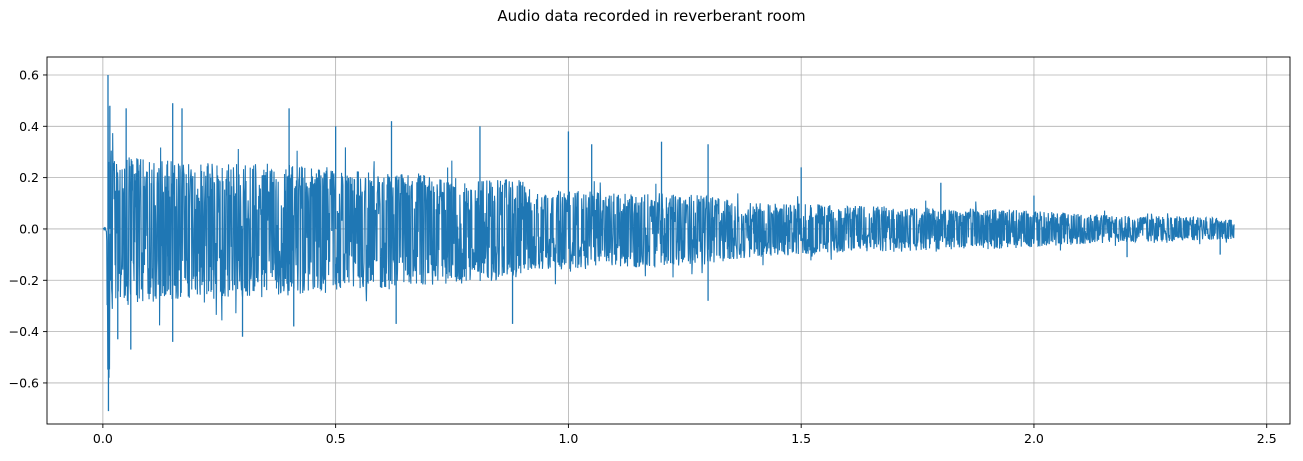  What do you see at coordinates (1267, 438) in the screenshot?
I see `x-tick-label: 2.5` at bounding box center [1267, 438].